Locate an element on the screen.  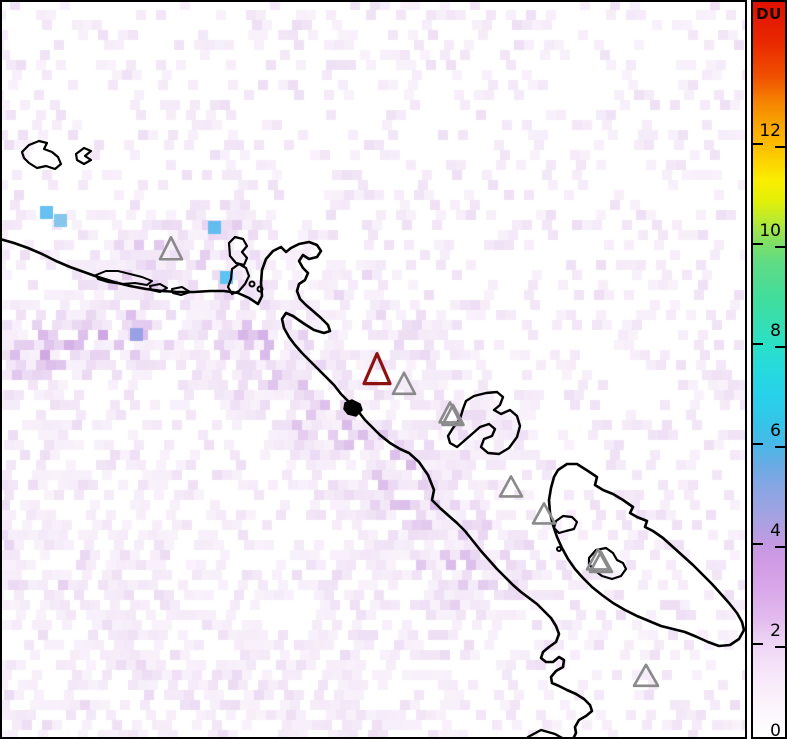
coastline-big-island is located at coordinates (646, 555).